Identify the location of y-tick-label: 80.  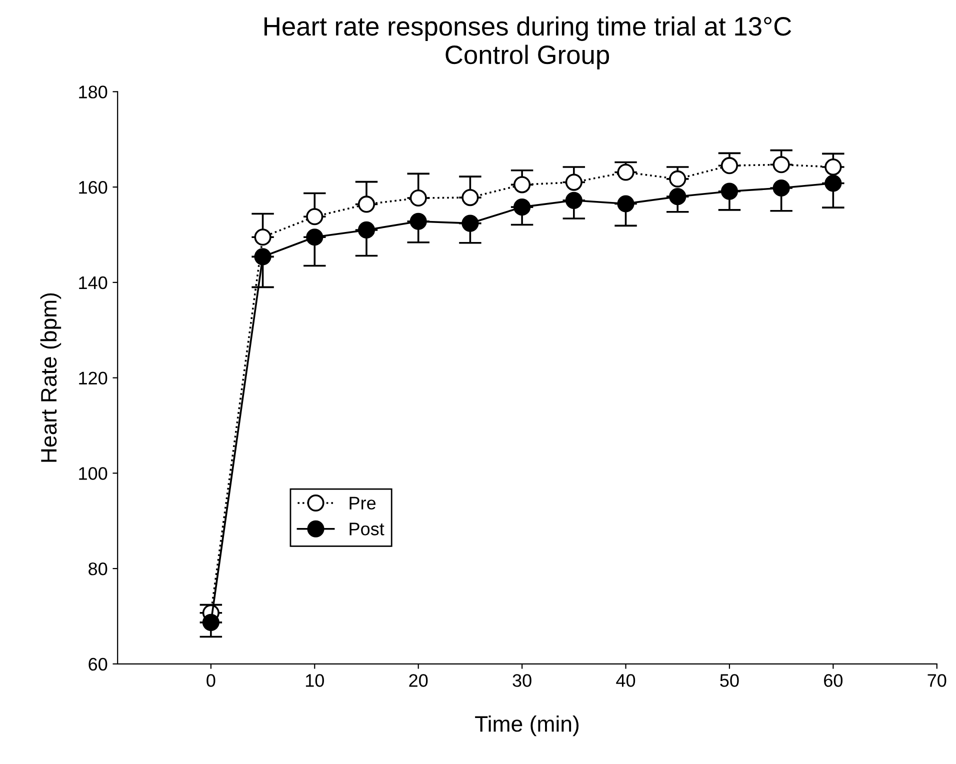
(98, 569).